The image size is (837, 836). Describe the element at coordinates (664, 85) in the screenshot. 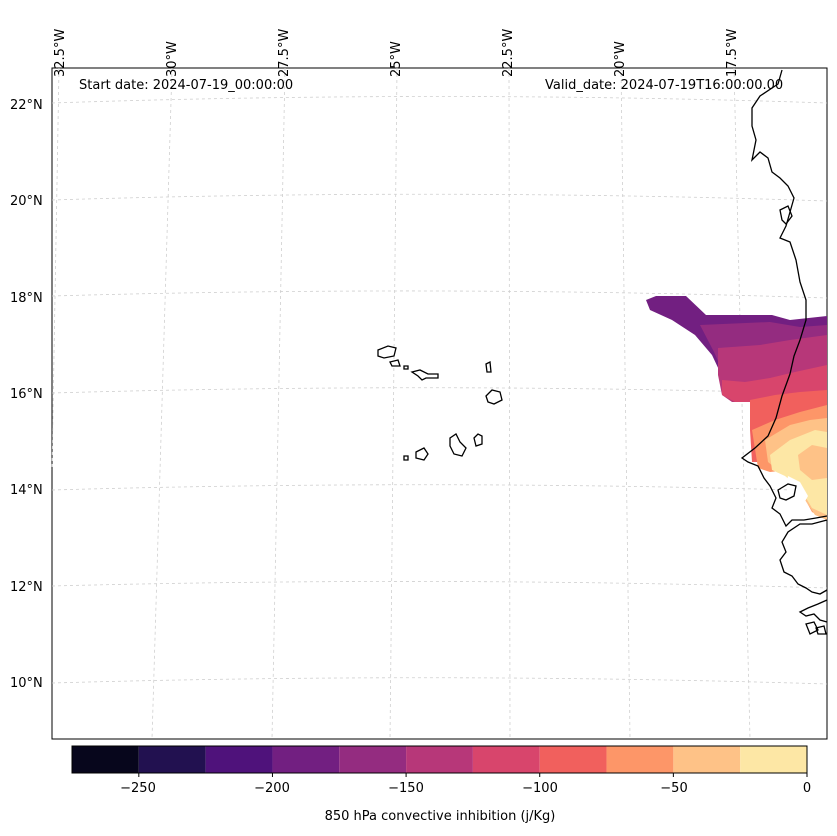

I see `valid-date-label: Valid_date: 2024-07-19T16:00:00.00` at that location.